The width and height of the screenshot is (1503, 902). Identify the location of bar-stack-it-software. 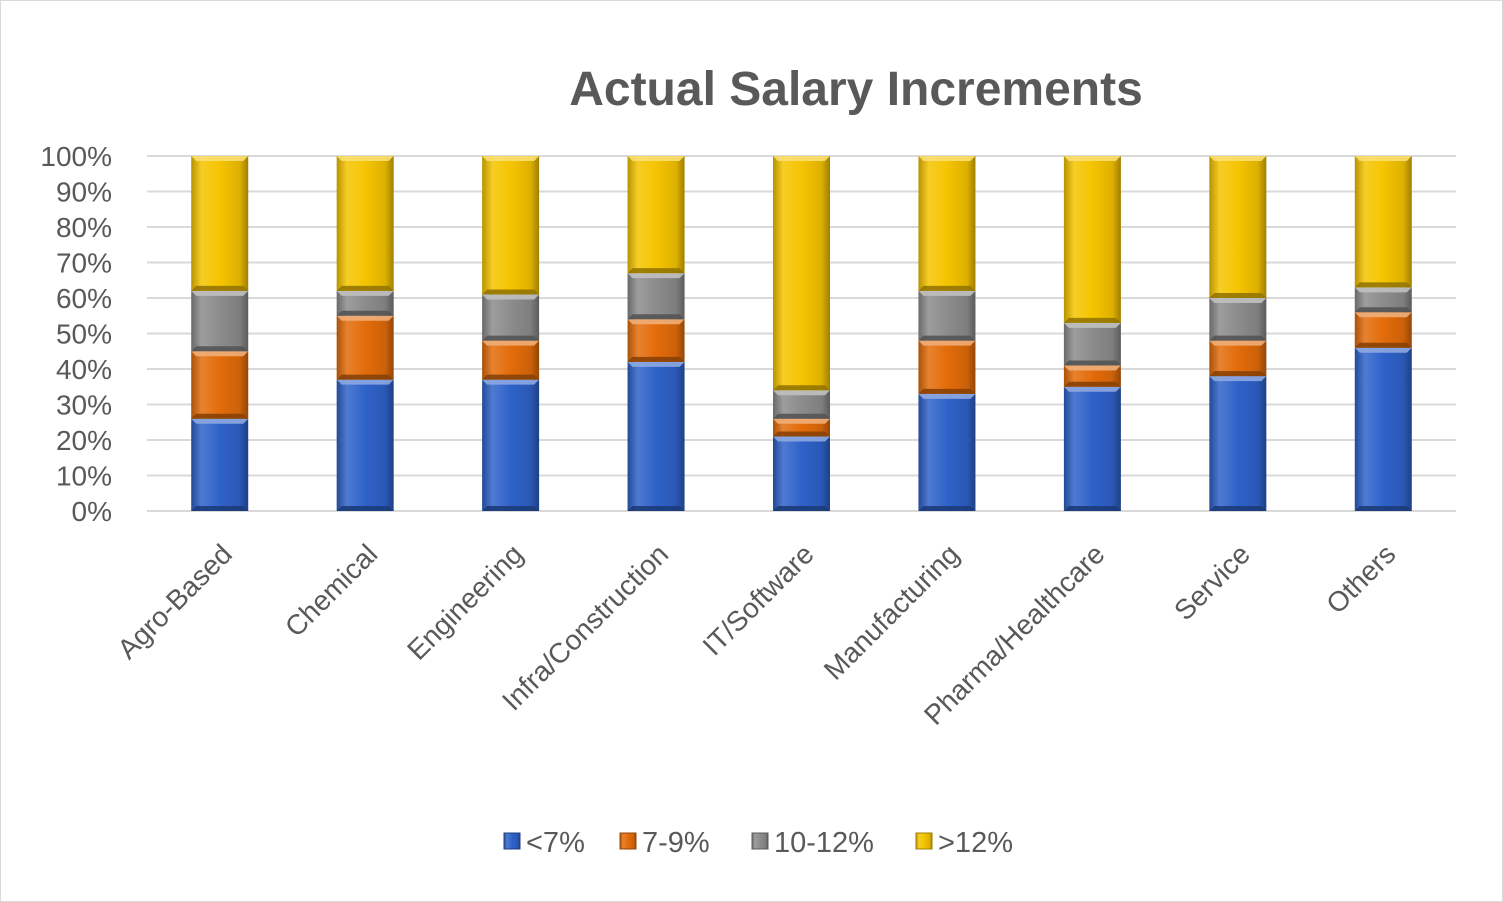
(801, 333).